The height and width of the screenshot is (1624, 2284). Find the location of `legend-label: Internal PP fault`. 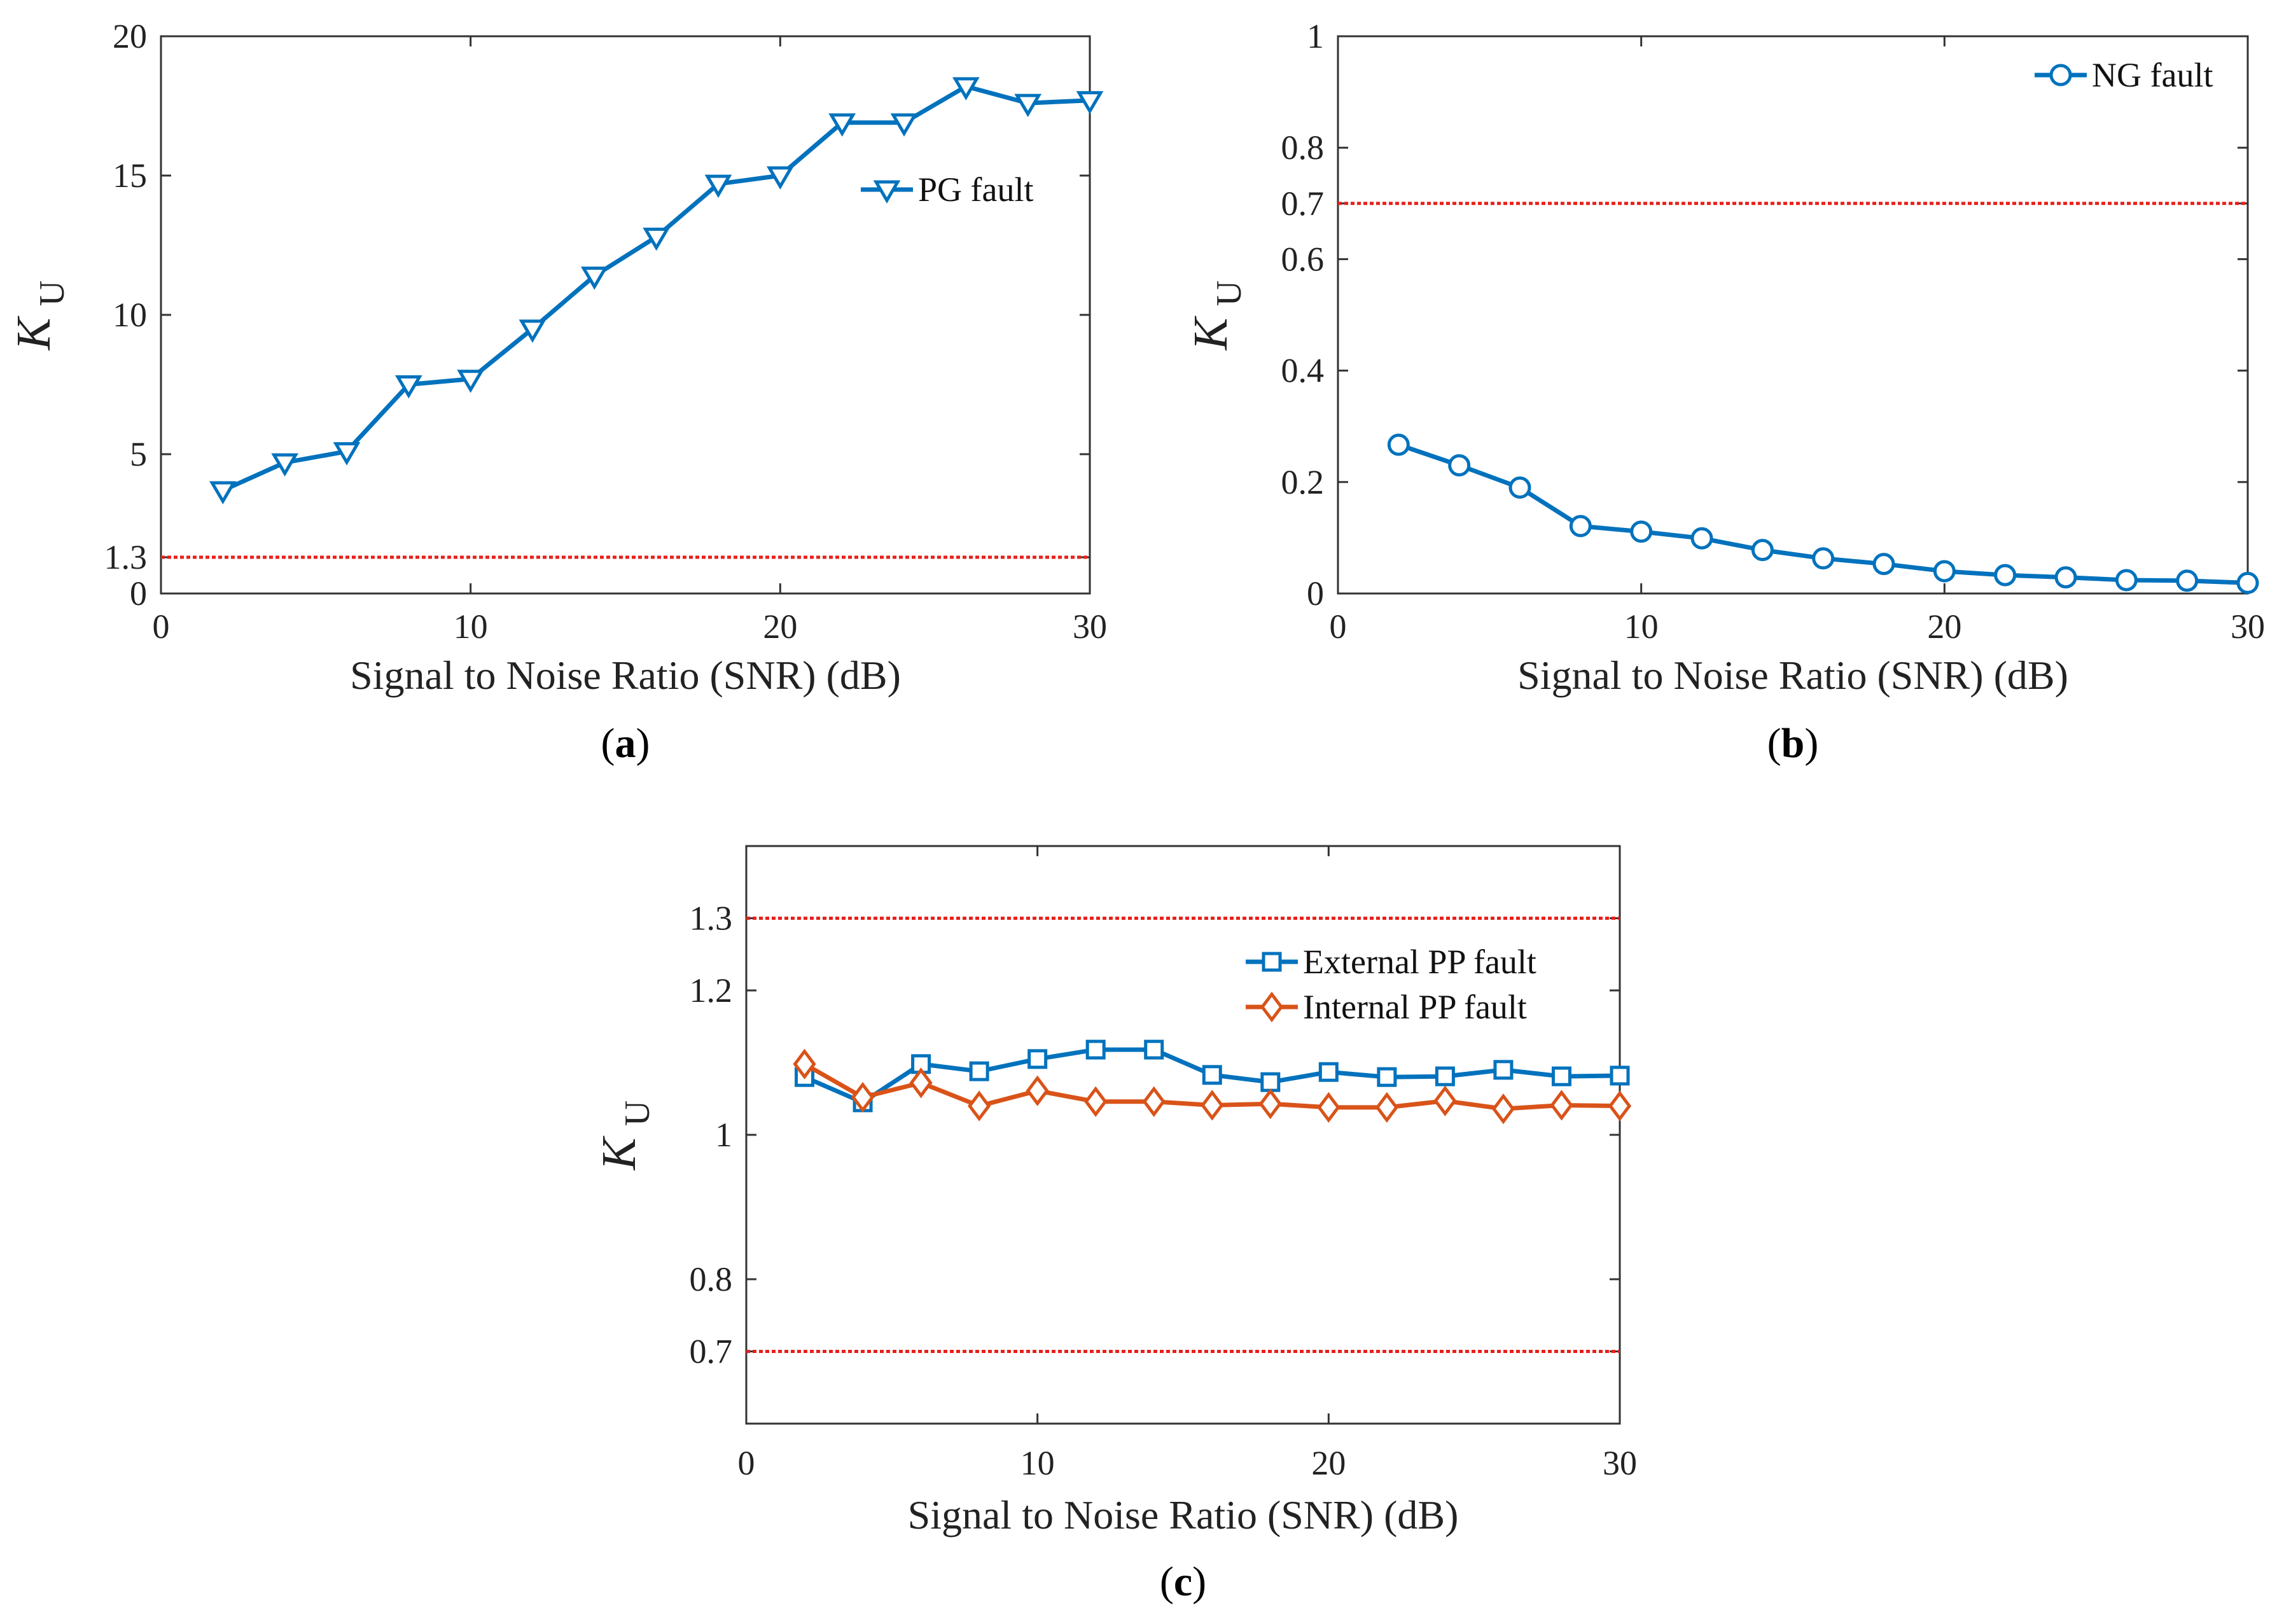

legend-label: Internal PP fault is located at coordinates (1415, 1007).